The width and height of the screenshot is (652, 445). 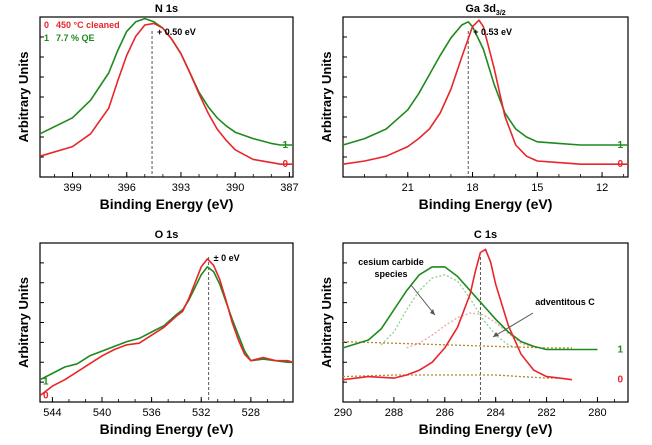 What do you see at coordinates (408, 188) in the screenshot?
I see `x-tick-label: 21` at bounding box center [408, 188].